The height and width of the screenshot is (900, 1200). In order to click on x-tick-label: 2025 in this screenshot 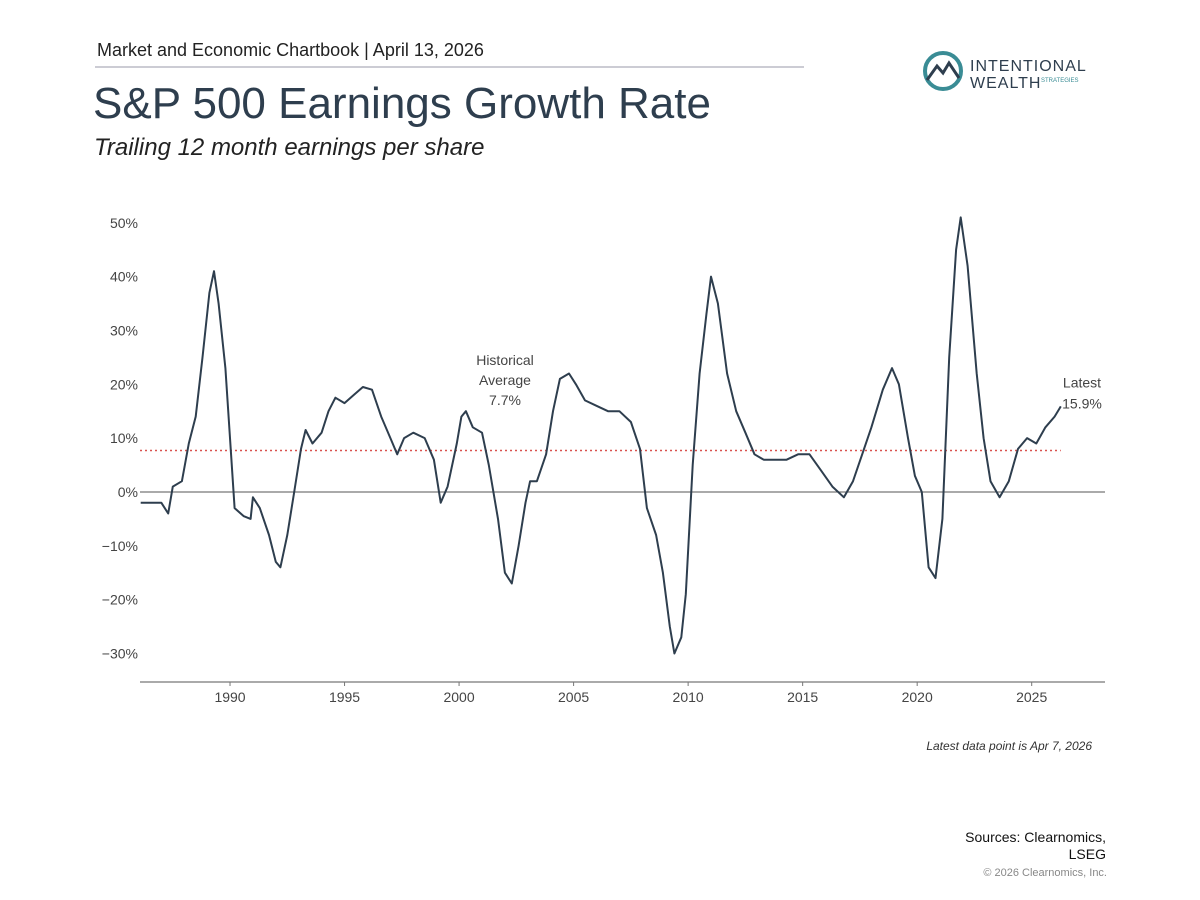, I will do `click(1031, 697)`.